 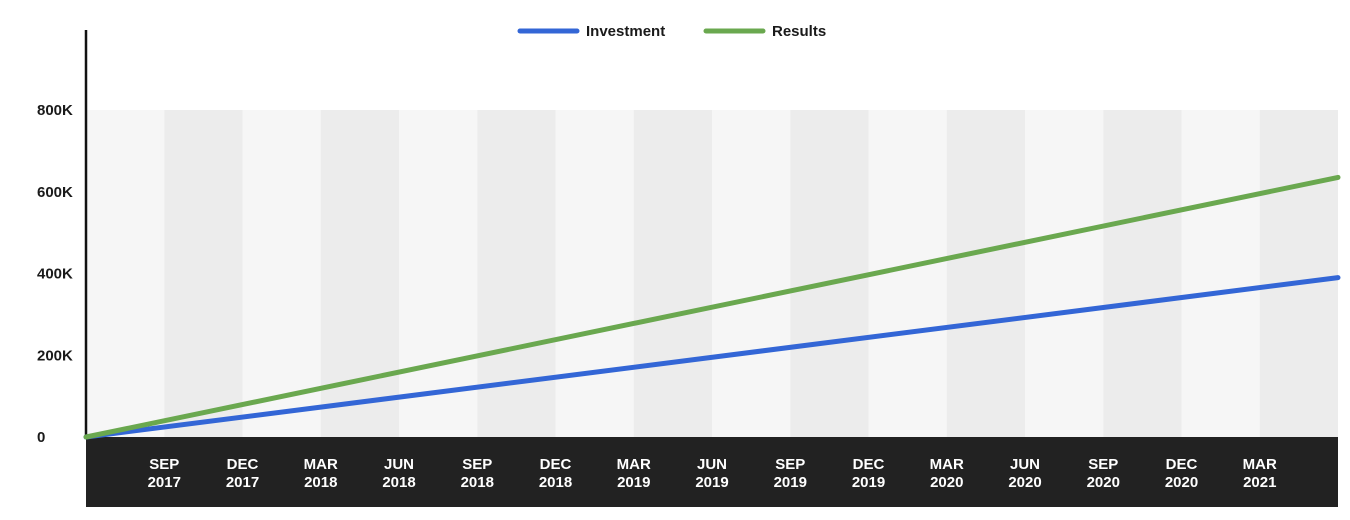 I want to click on x-tick-label: JUN 2020, so click(x=1024, y=473).